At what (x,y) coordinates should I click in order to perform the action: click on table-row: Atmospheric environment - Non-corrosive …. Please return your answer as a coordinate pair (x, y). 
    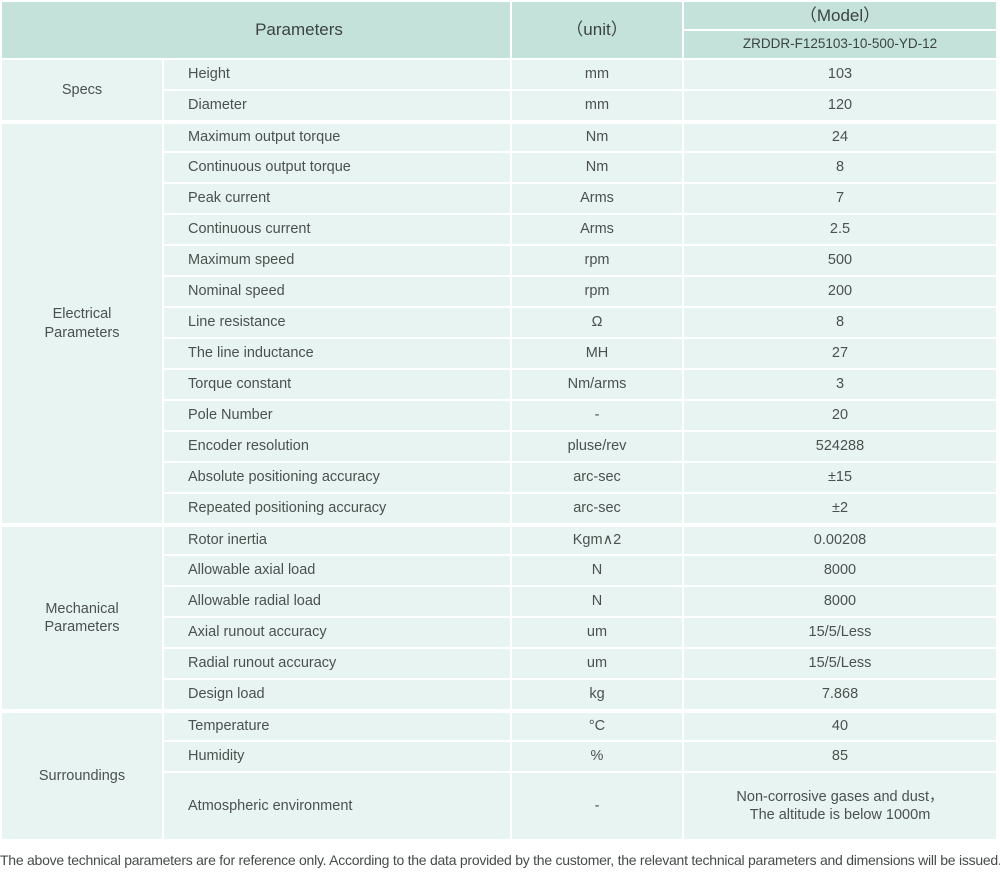
    Looking at the image, I should click on (499, 806).